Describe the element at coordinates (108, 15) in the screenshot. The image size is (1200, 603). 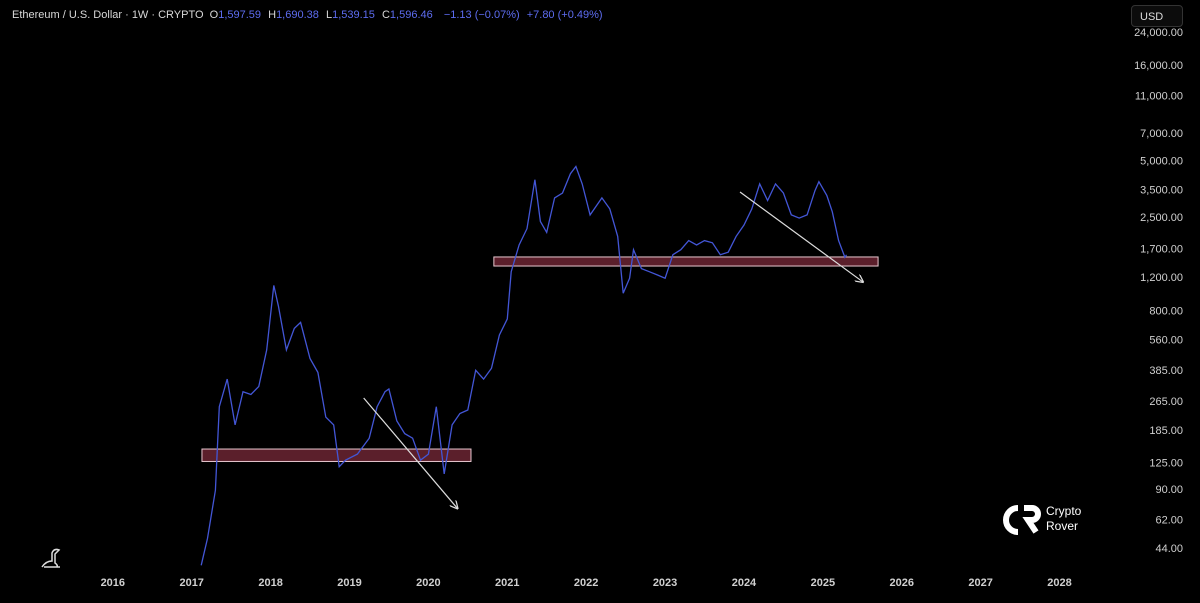
I see `symbol: Ethereum / U.S. Dollar · 1W · CRYPTO` at that location.